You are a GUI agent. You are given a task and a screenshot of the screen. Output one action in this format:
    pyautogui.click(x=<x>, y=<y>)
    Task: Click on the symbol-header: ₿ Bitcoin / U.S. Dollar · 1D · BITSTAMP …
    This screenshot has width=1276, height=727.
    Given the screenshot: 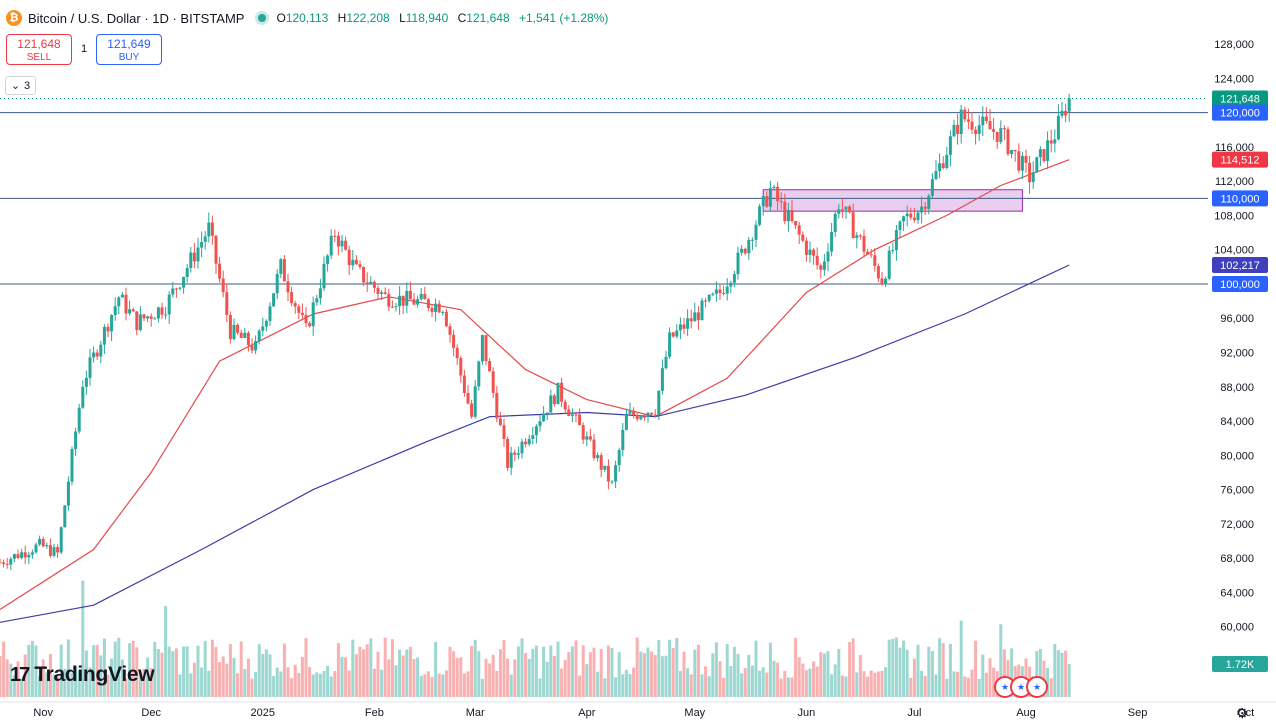 What is the action you would take?
    pyautogui.click(x=310, y=18)
    